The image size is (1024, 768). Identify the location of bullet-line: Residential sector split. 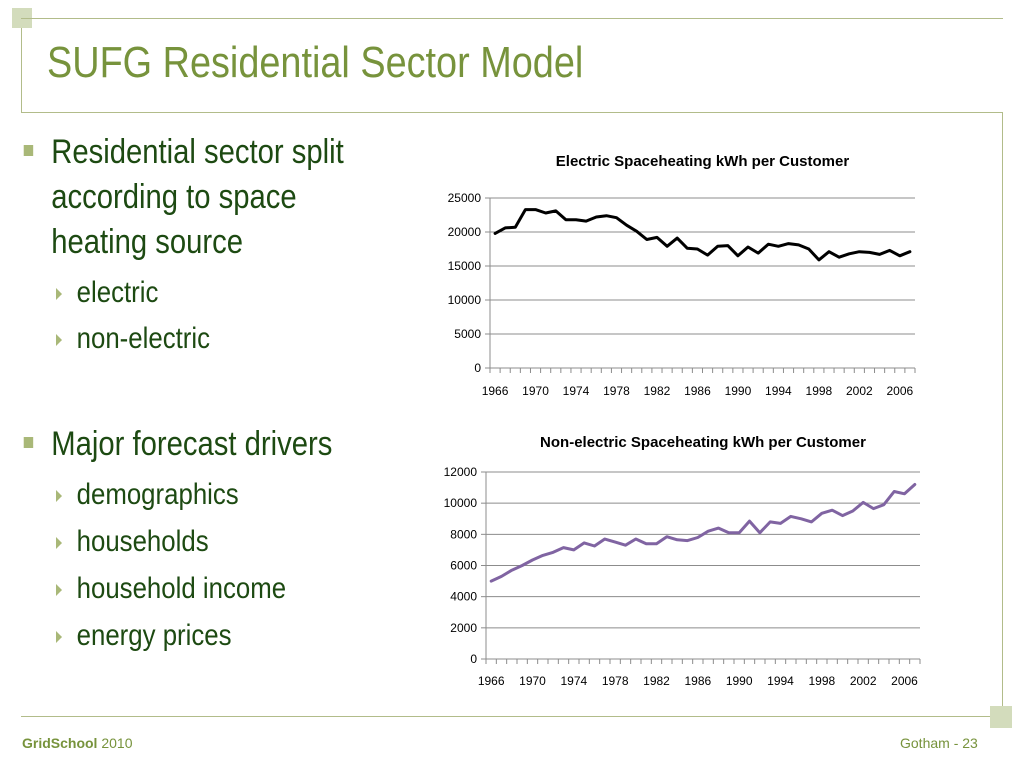
(197, 152).